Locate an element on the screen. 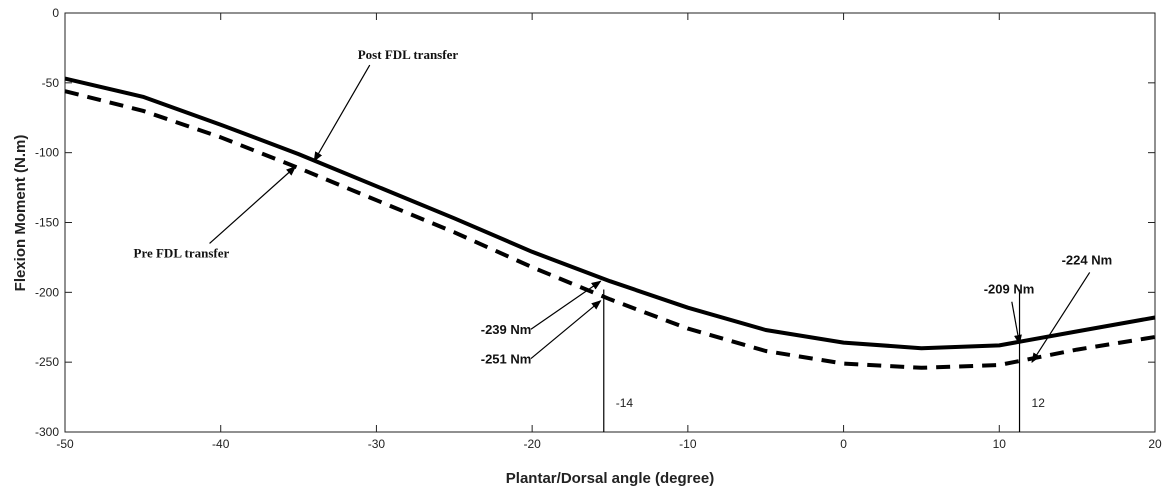  angle-marker-label: -14 is located at coordinates (625, 403).